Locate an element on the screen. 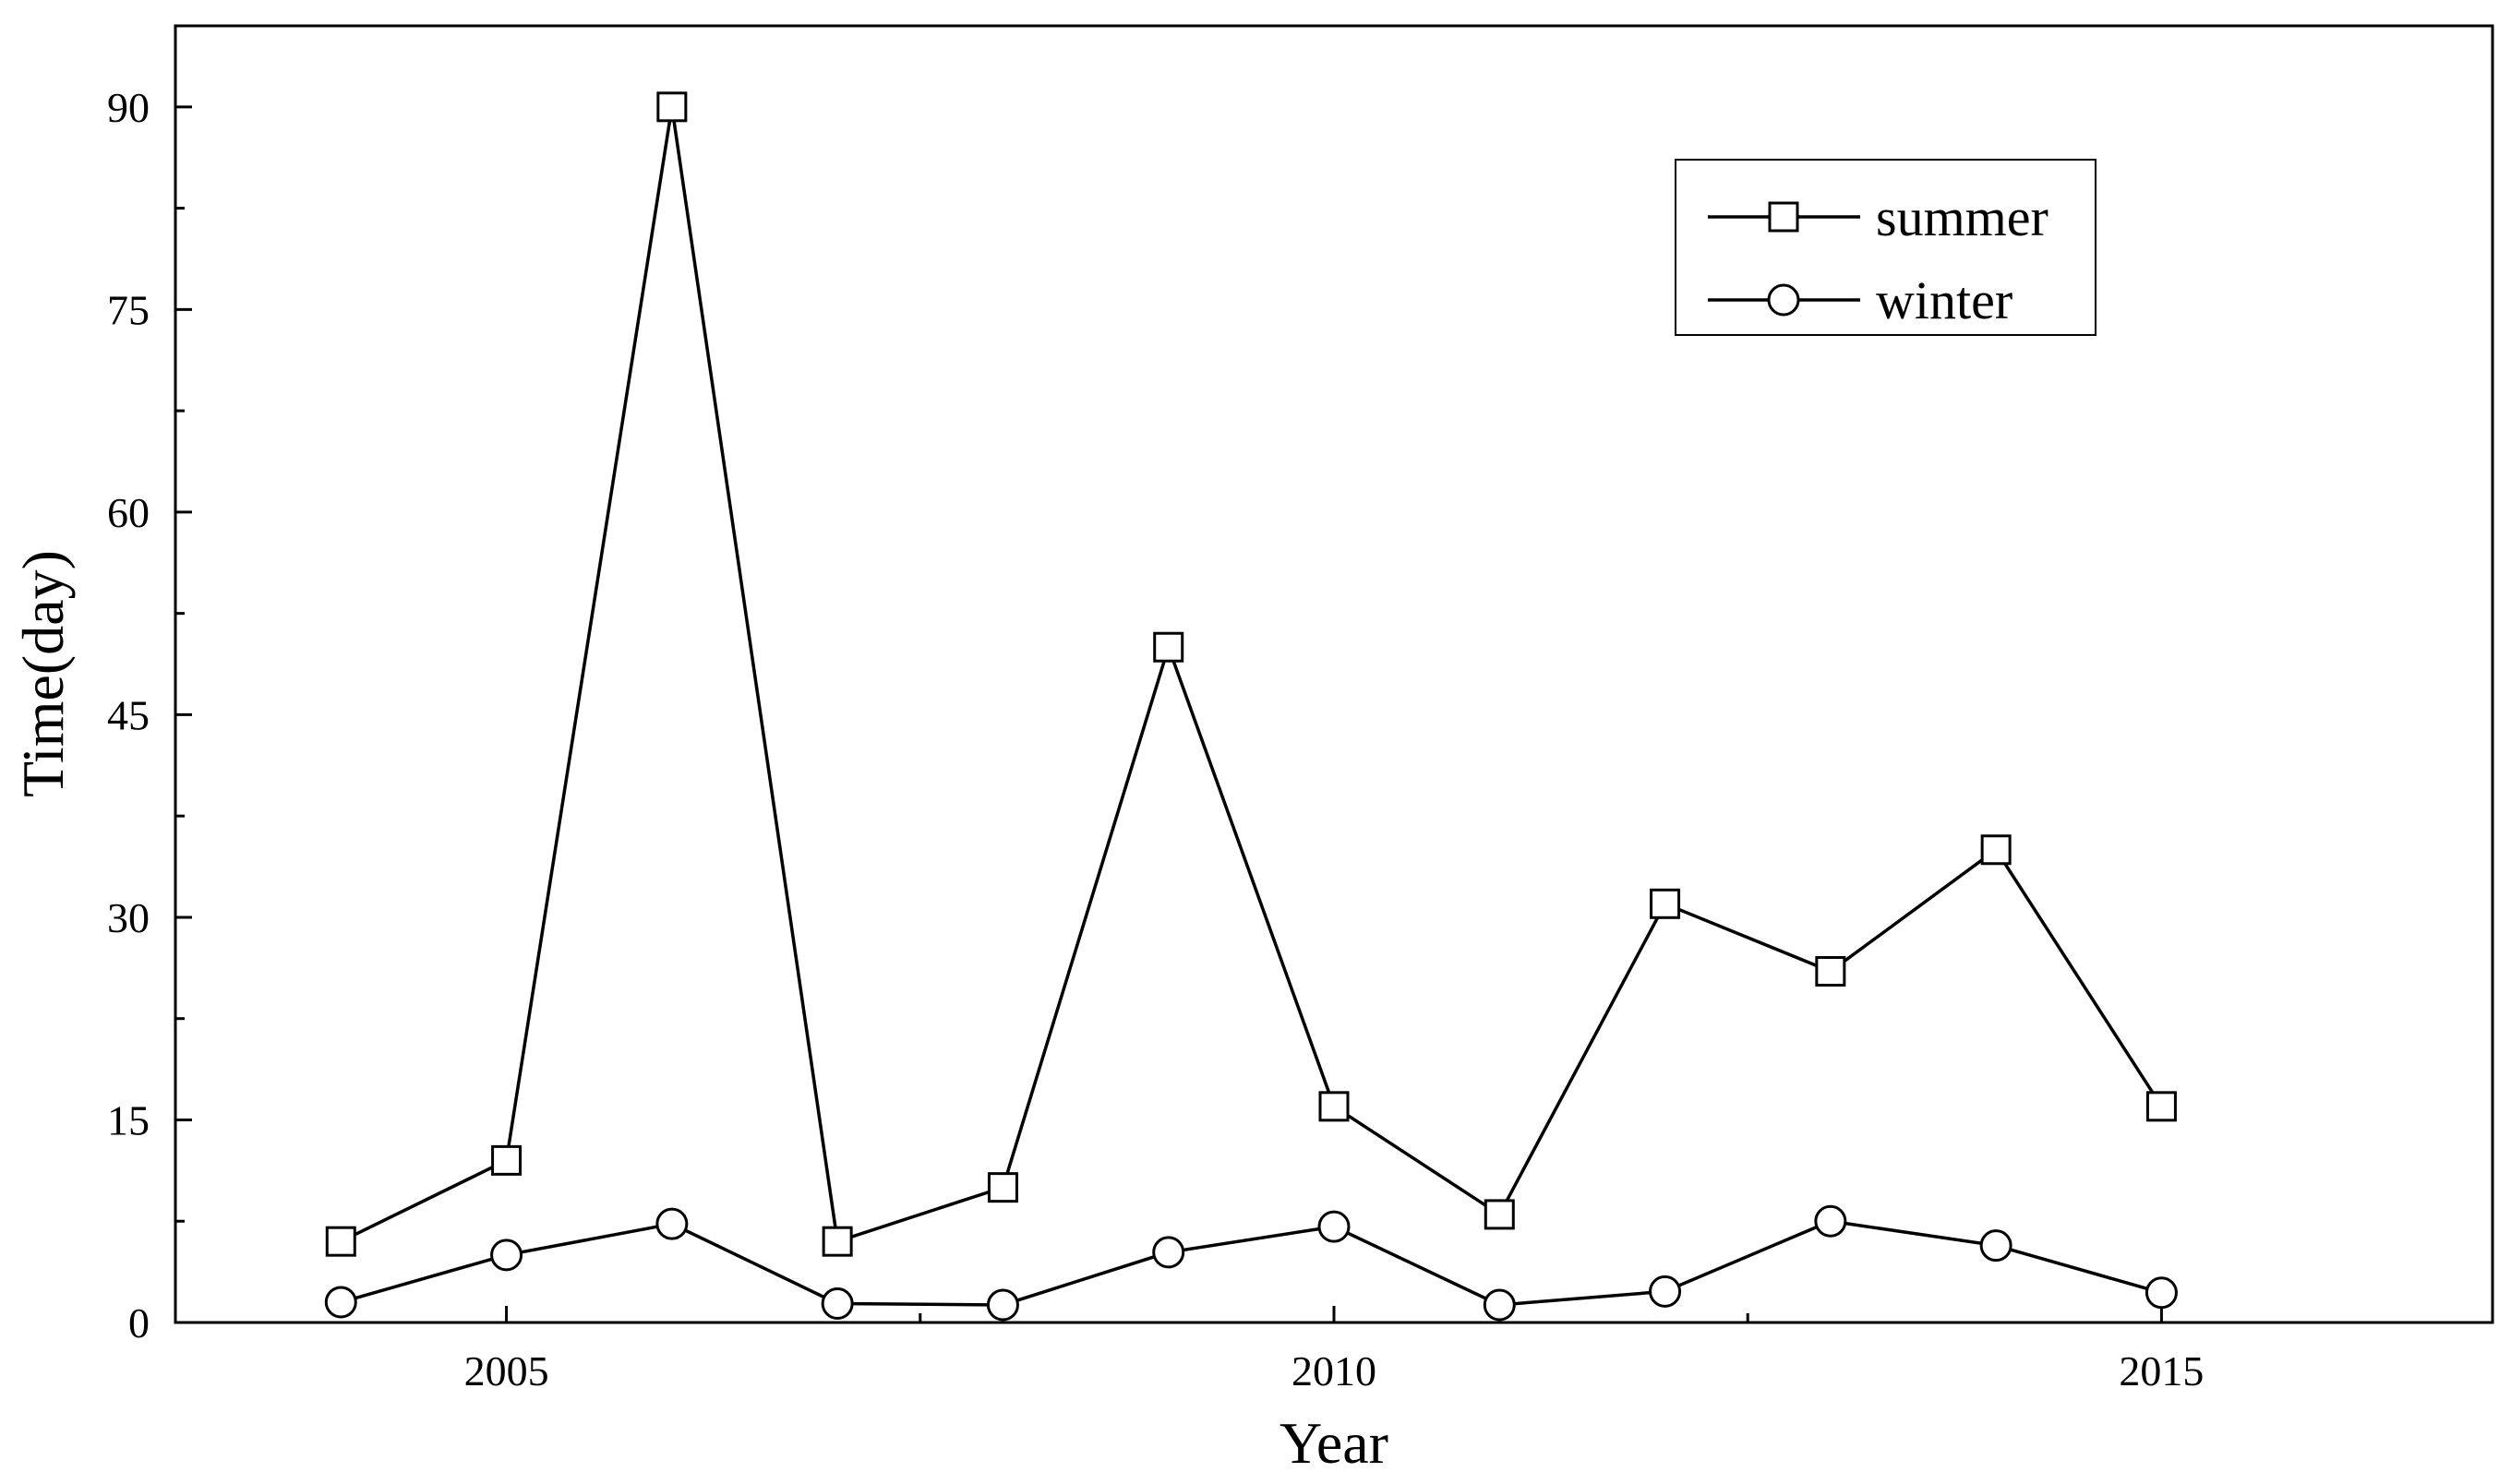 The image size is (2511, 1484). y-tick-label: 45 is located at coordinates (128, 714).